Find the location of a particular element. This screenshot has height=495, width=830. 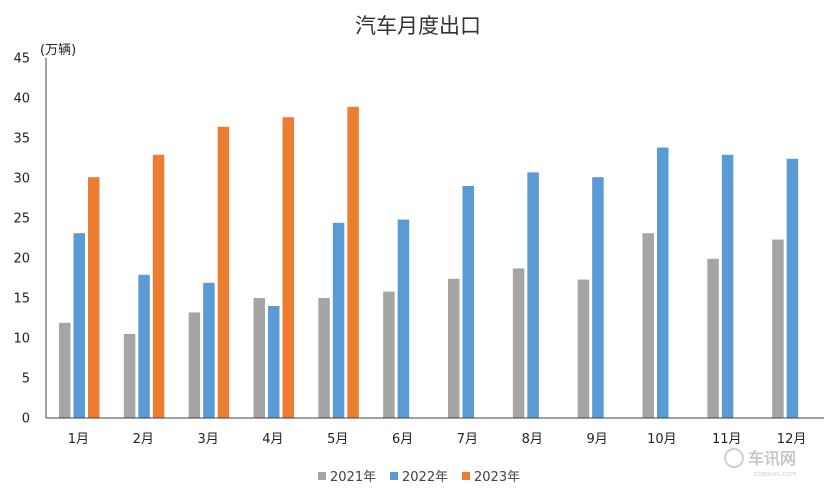

x-tick-label: 8月 is located at coordinates (532, 439).